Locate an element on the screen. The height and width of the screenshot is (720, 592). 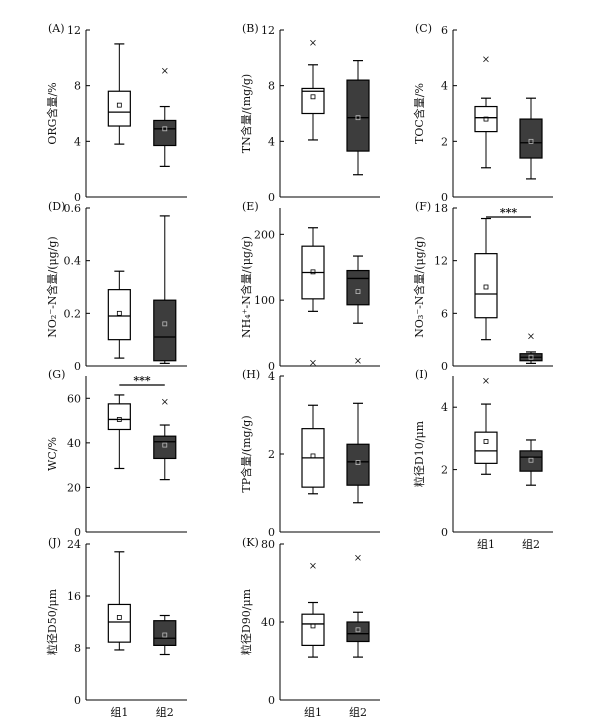
y-tick-label: 200 is located at coordinates (264, 234).